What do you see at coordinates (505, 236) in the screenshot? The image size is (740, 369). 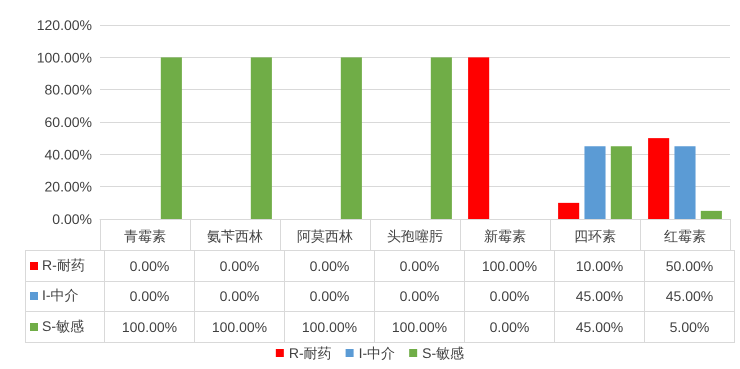 I see `x-tick-label: 新霉素` at bounding box center [505, 236].